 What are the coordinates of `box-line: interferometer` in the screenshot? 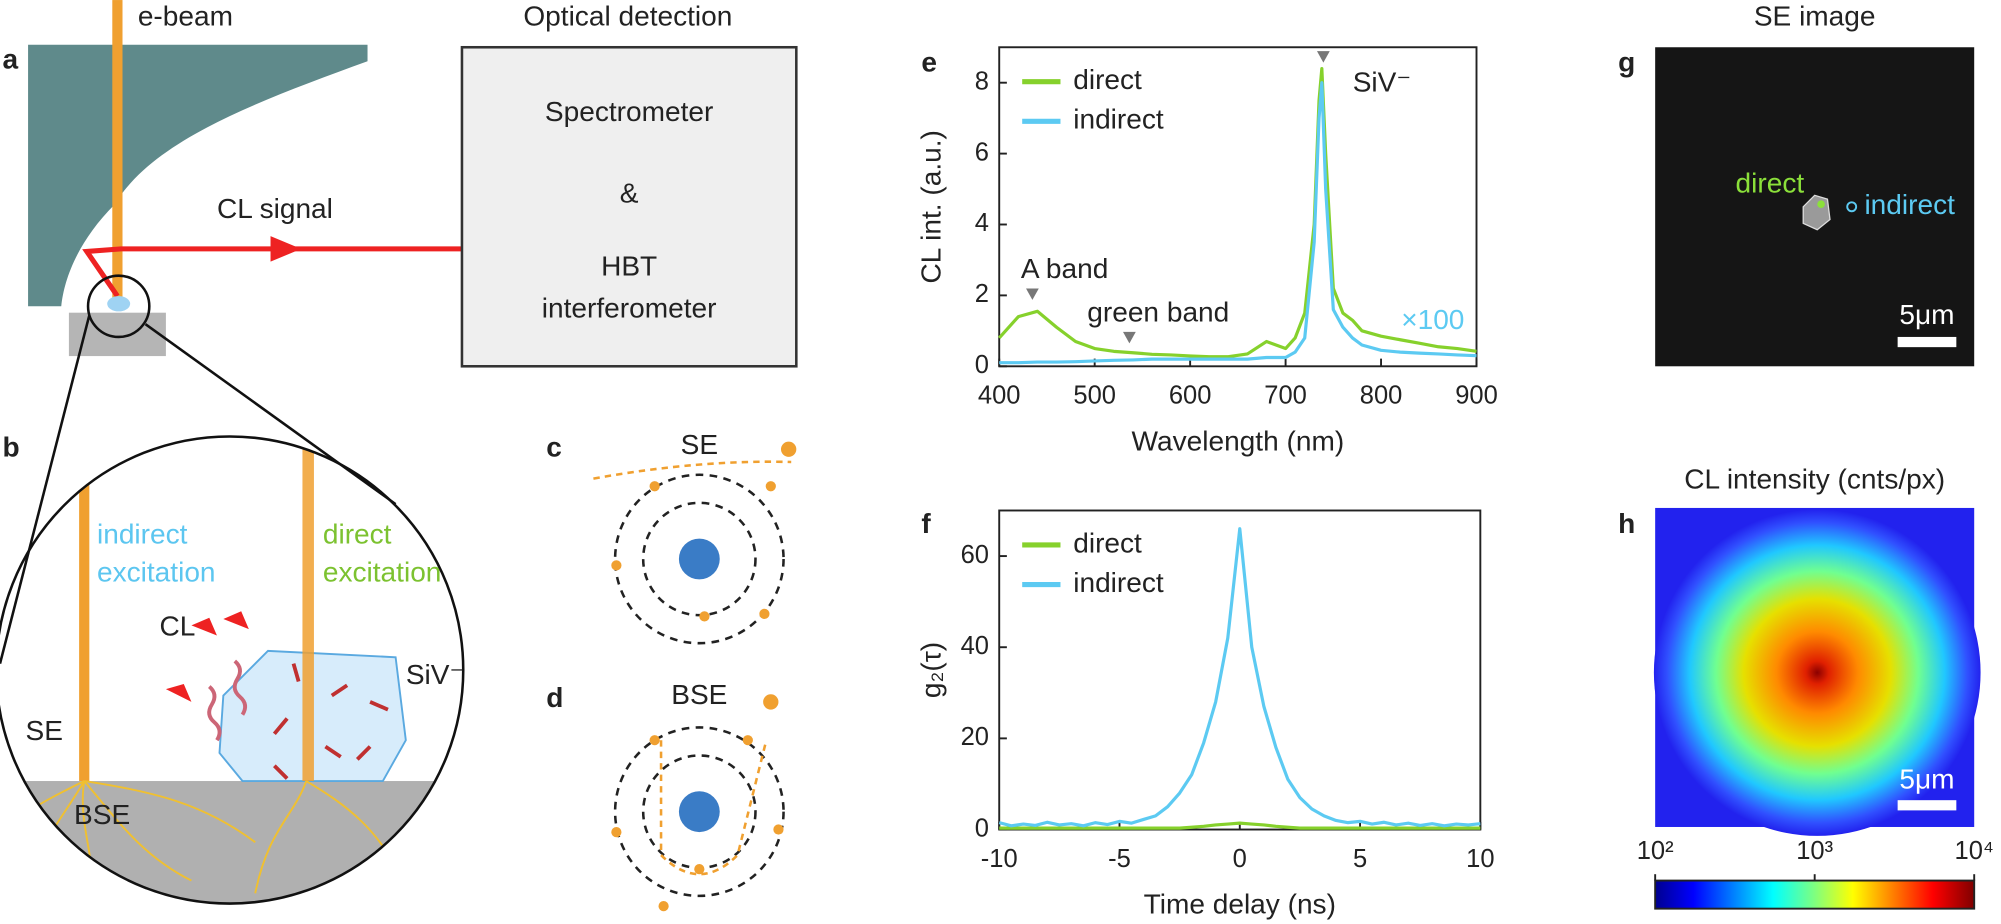 It's located at (629, 308).